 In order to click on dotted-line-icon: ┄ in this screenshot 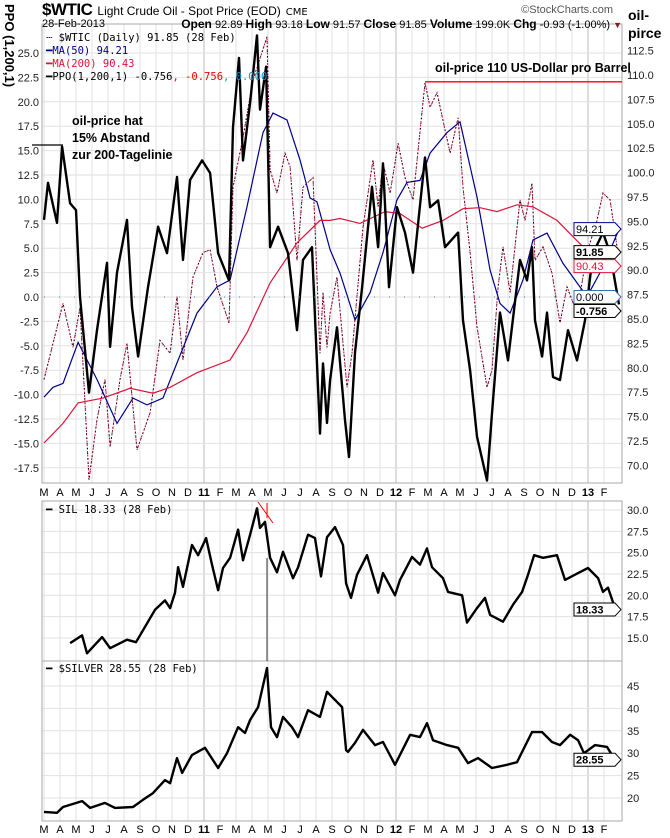, I will do `click(49, 38)`.